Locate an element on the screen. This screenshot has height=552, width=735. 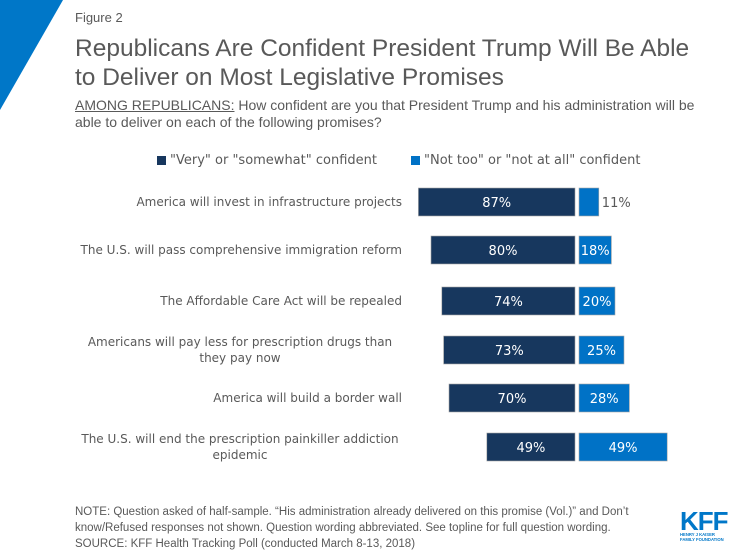
logo-mark: KFF is located at coordinates (704, 521).